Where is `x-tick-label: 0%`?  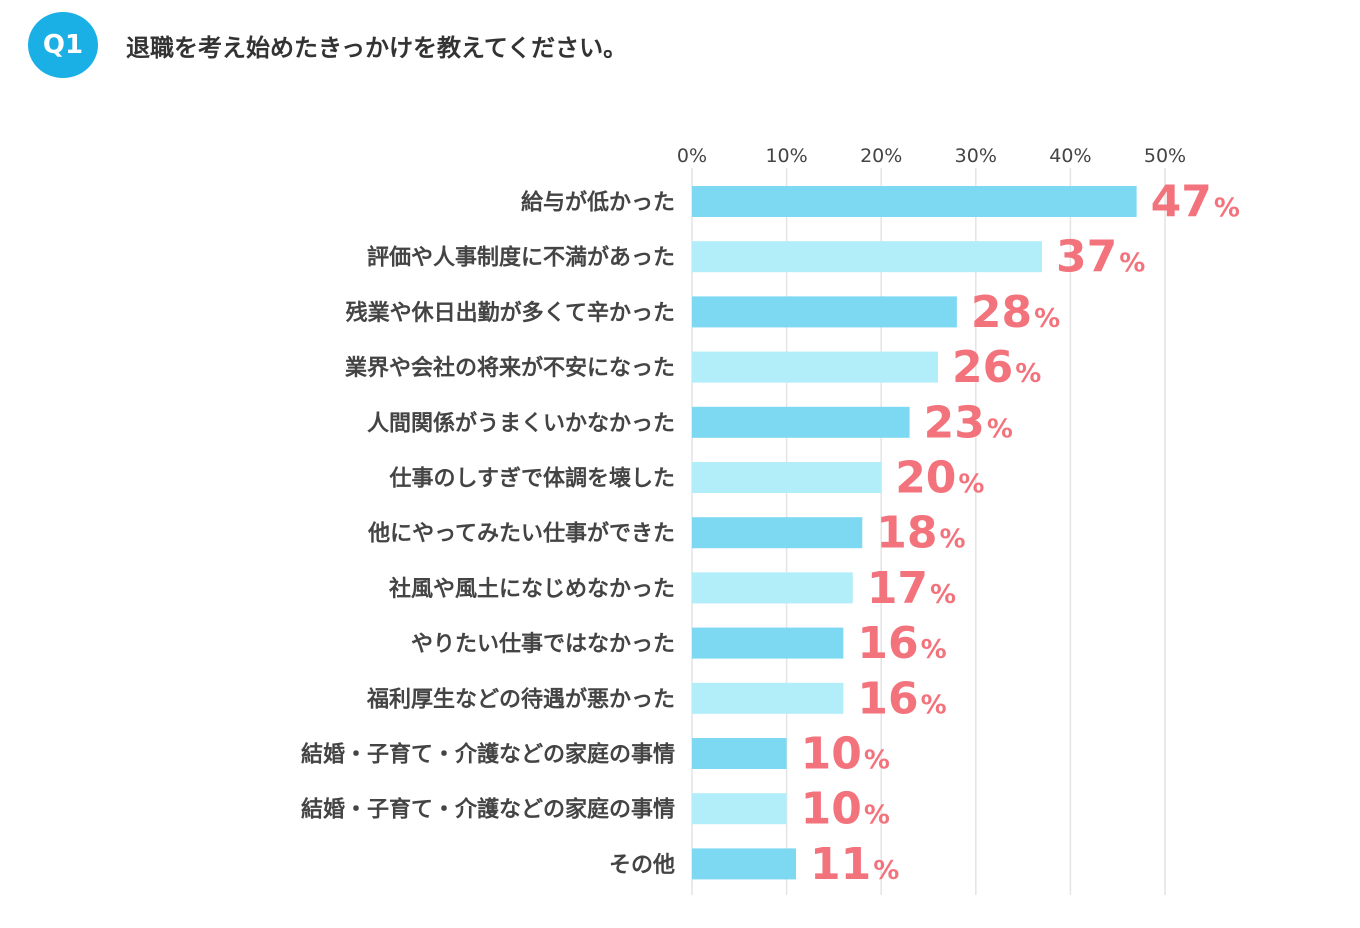 x-tick-label: 0% is located at coordinates (692, 156).